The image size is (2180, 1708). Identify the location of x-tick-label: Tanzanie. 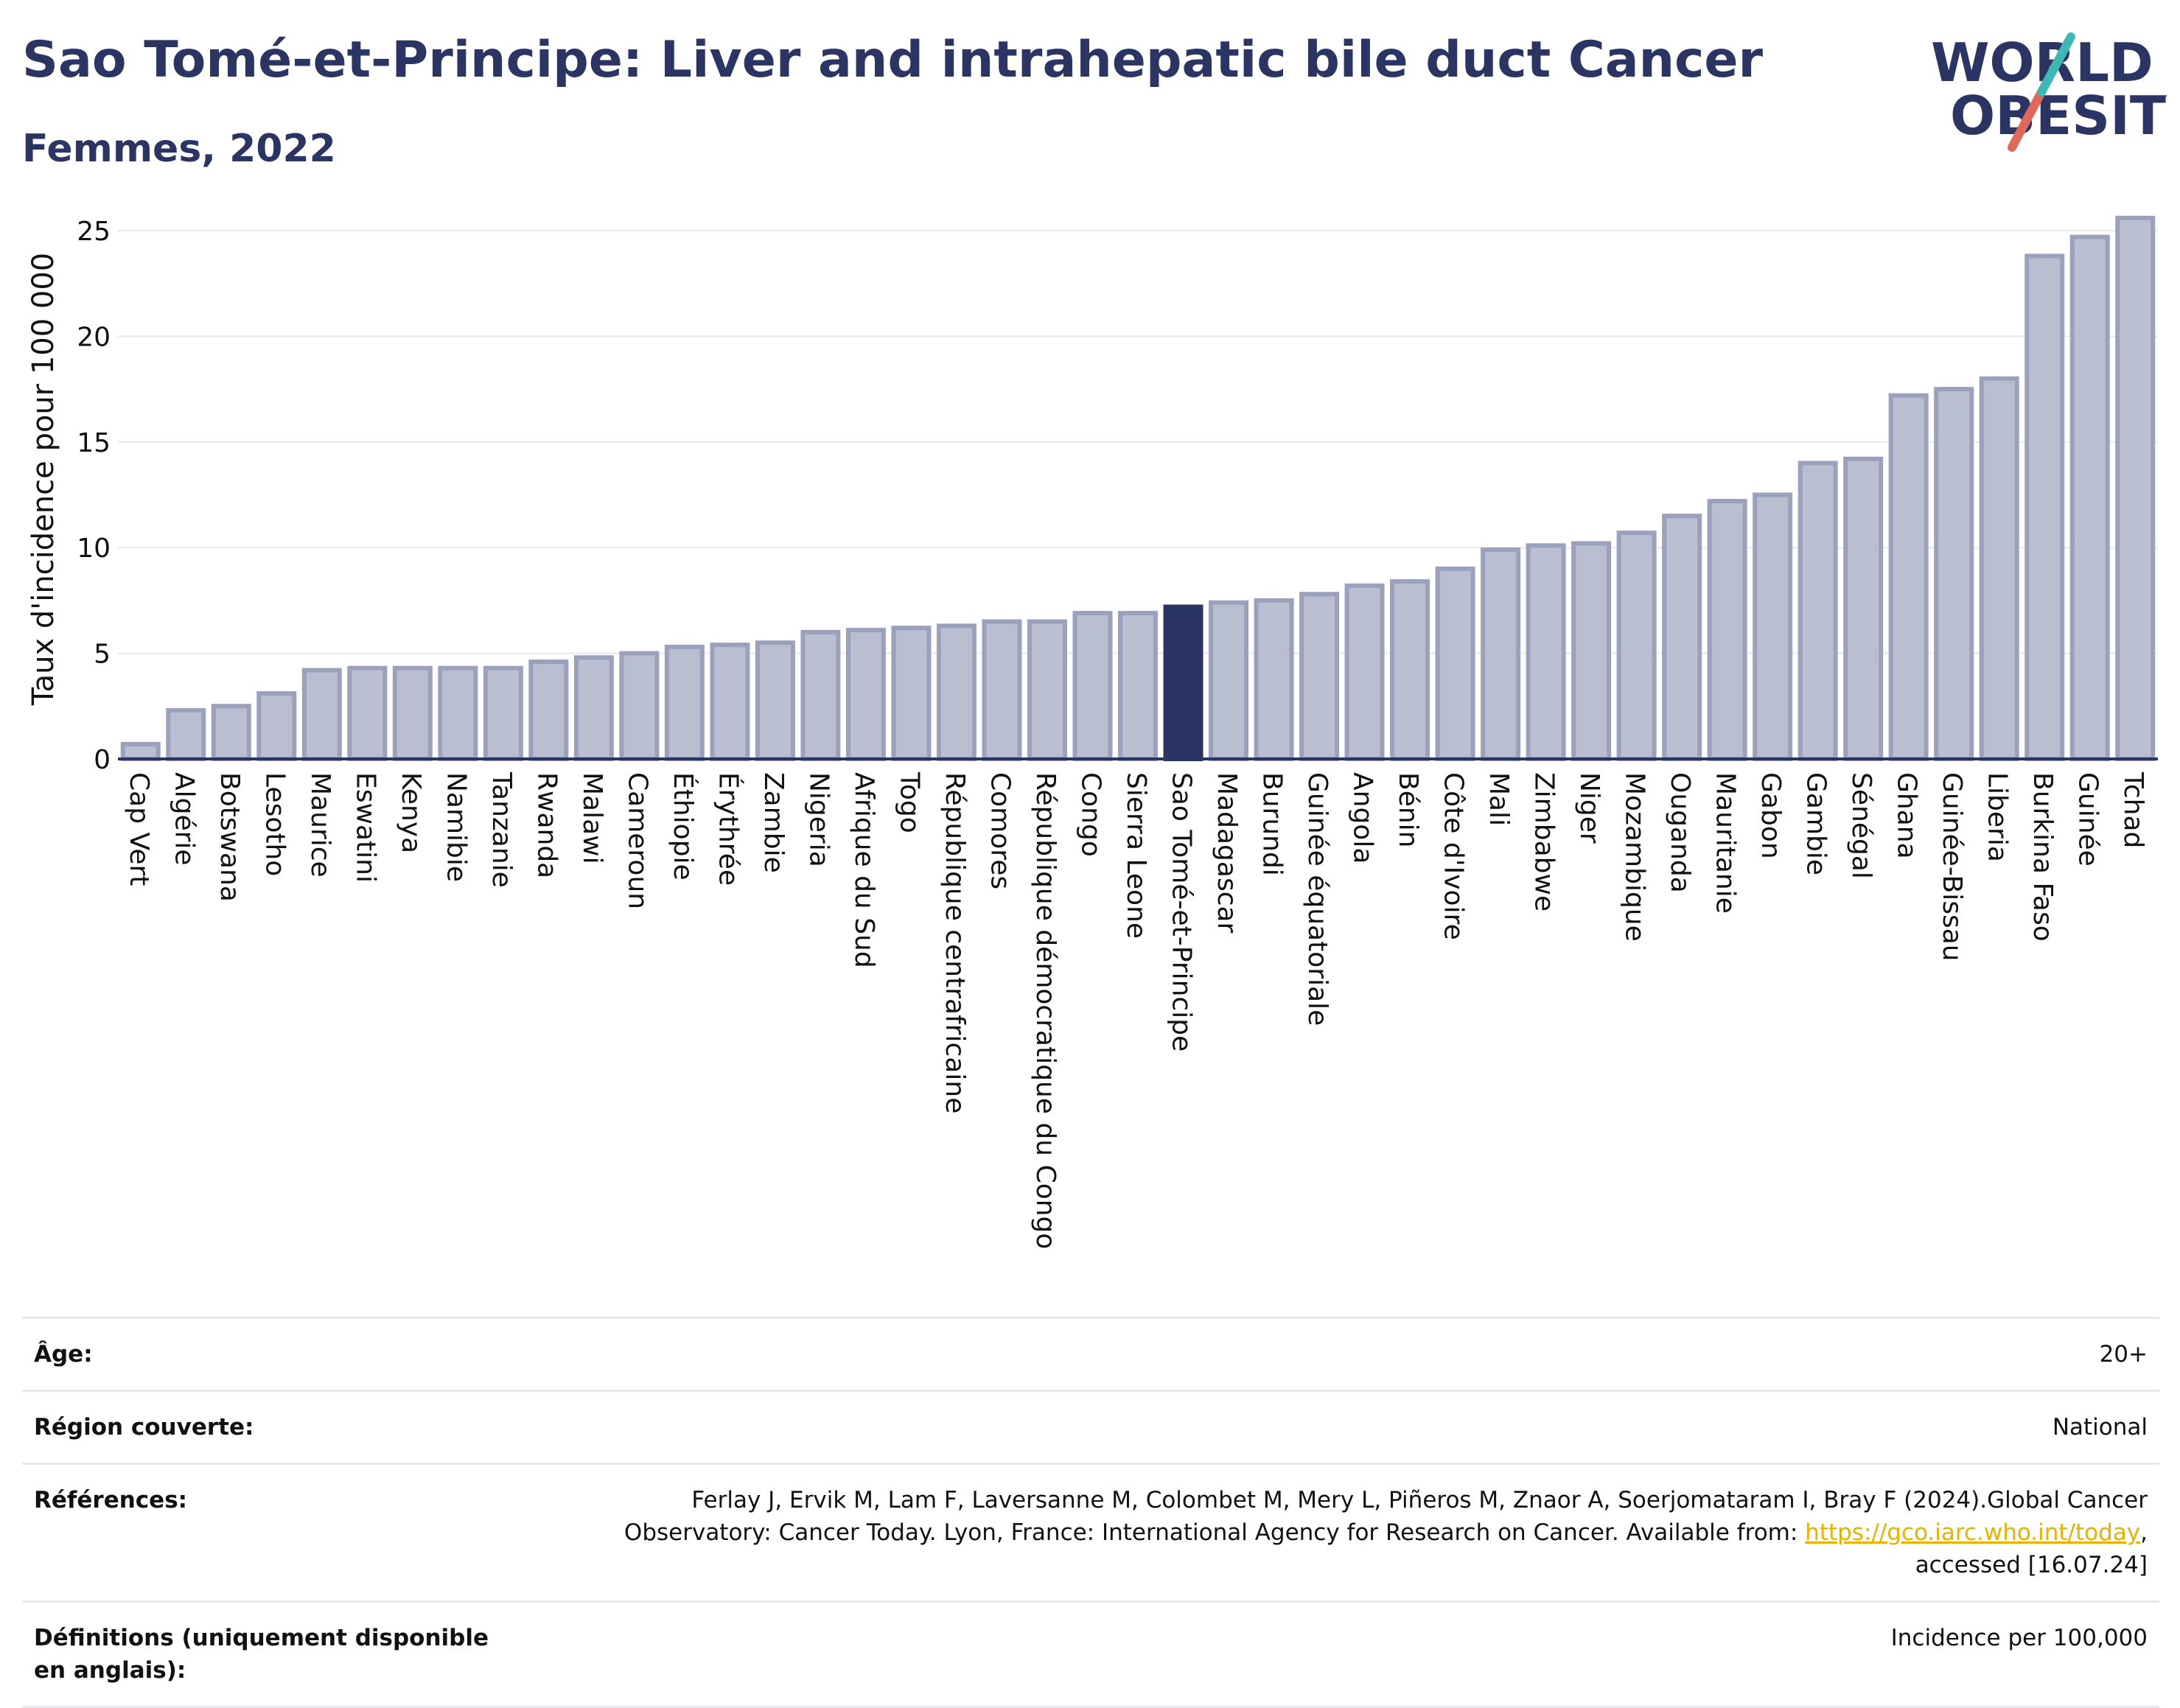
(501, 829).